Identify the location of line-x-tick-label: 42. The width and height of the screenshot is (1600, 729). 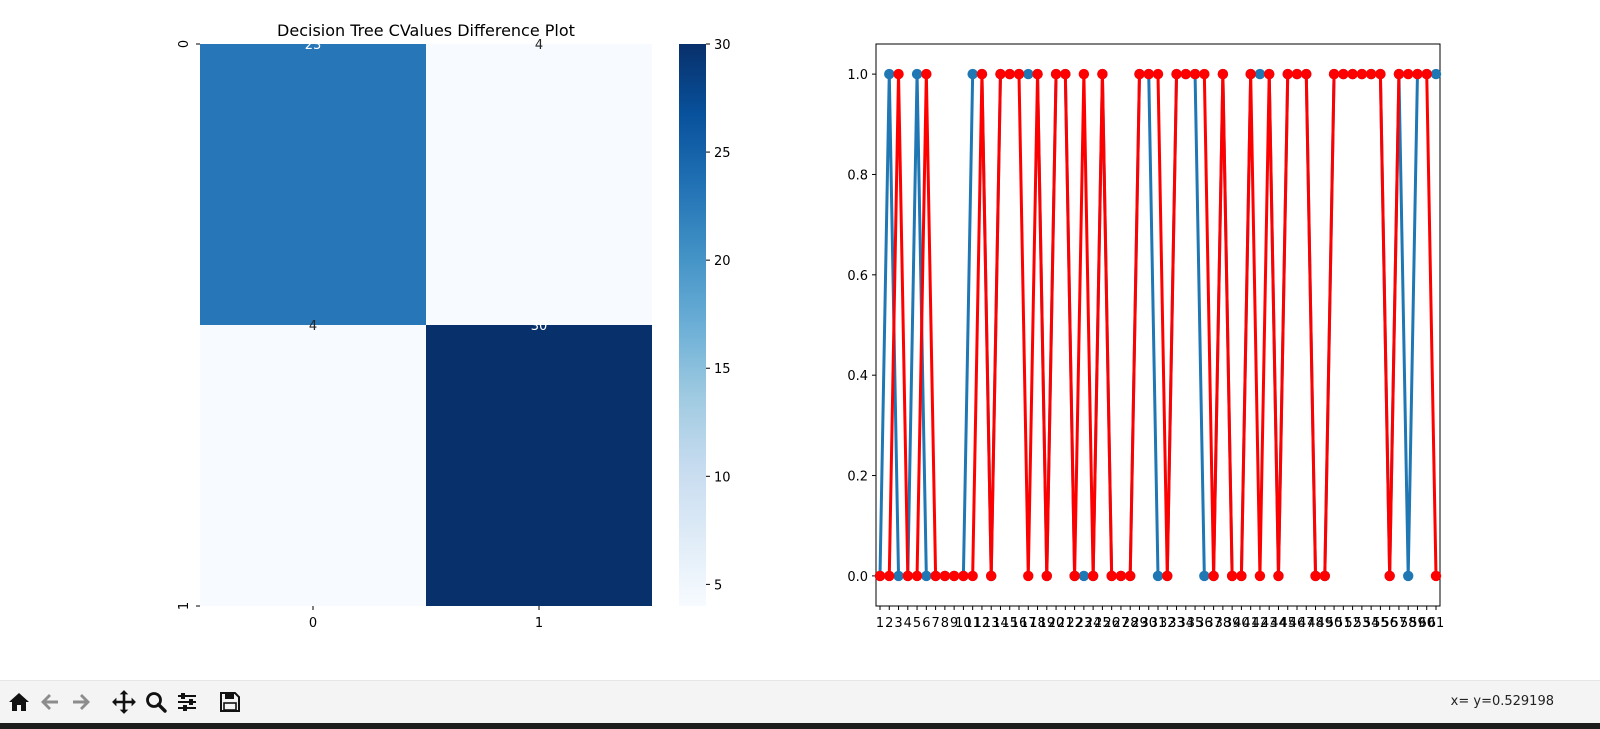
(1260, 623).